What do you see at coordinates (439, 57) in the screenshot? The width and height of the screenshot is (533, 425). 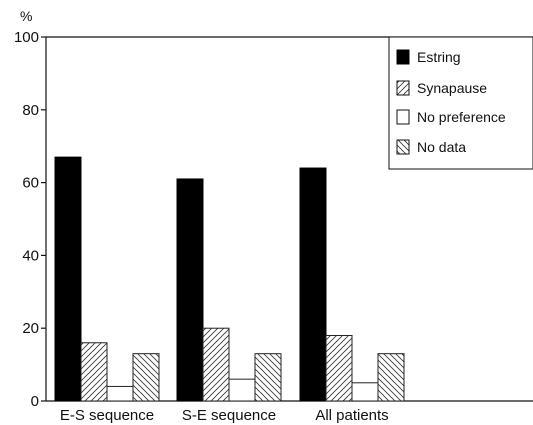 I see `legend-label-estring: Estring` at bounding box center [439, 57].